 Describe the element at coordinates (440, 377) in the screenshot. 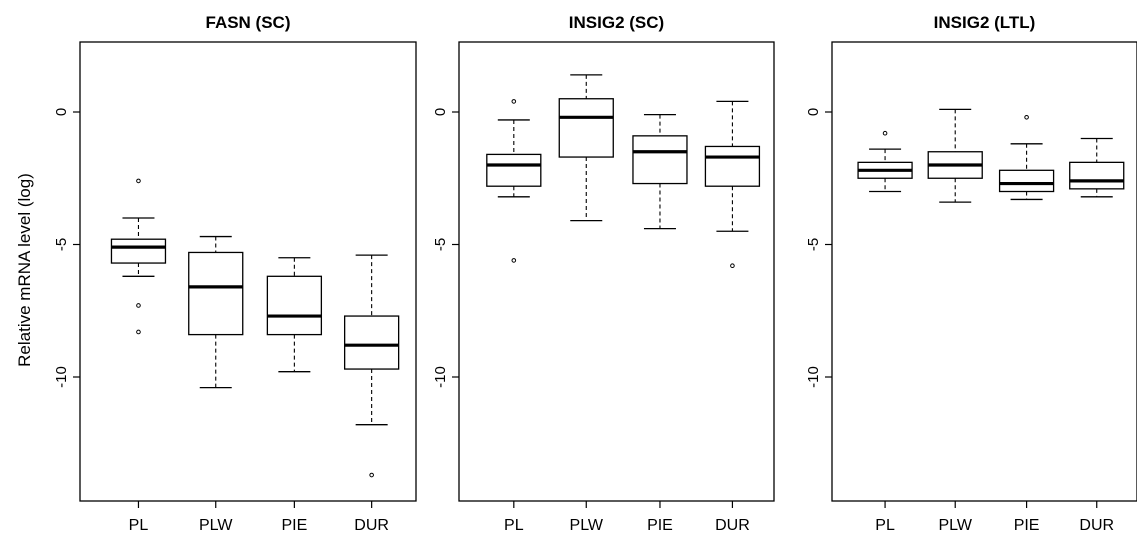

I see `panel-2-ytick-label: -10` at that location.